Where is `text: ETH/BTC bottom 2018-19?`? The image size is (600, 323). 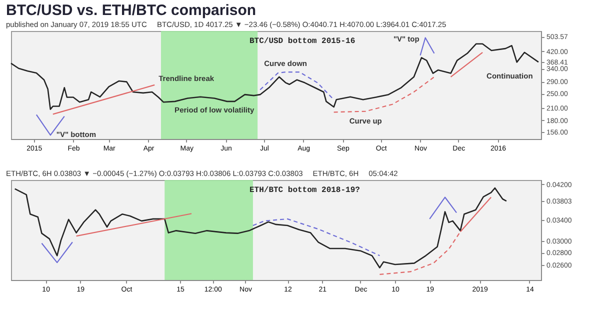 text: ETH/BTC bottom 2018-19? is located at coordinates (305, 190).